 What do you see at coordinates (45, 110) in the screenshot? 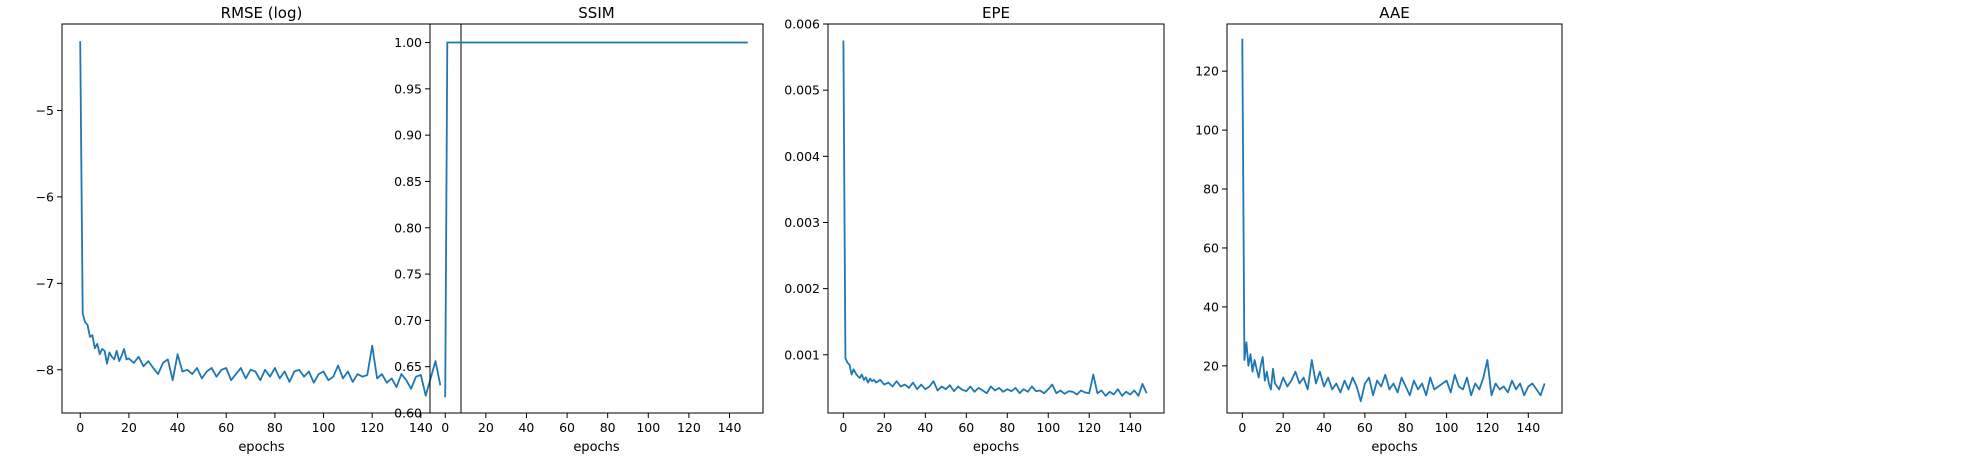
I see `y-tick-label: −5` at bounding box center [45, 110].